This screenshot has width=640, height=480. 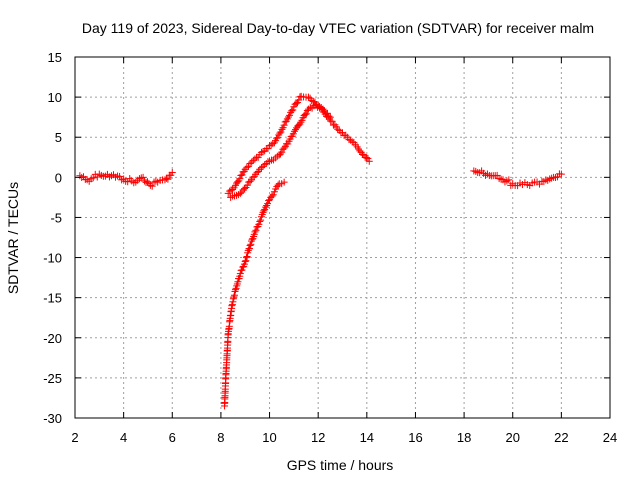 What do you see at coordinates (367, 437) in the screenshot?
I see `x-tick-label: 14` at bounding box center [367, 437].